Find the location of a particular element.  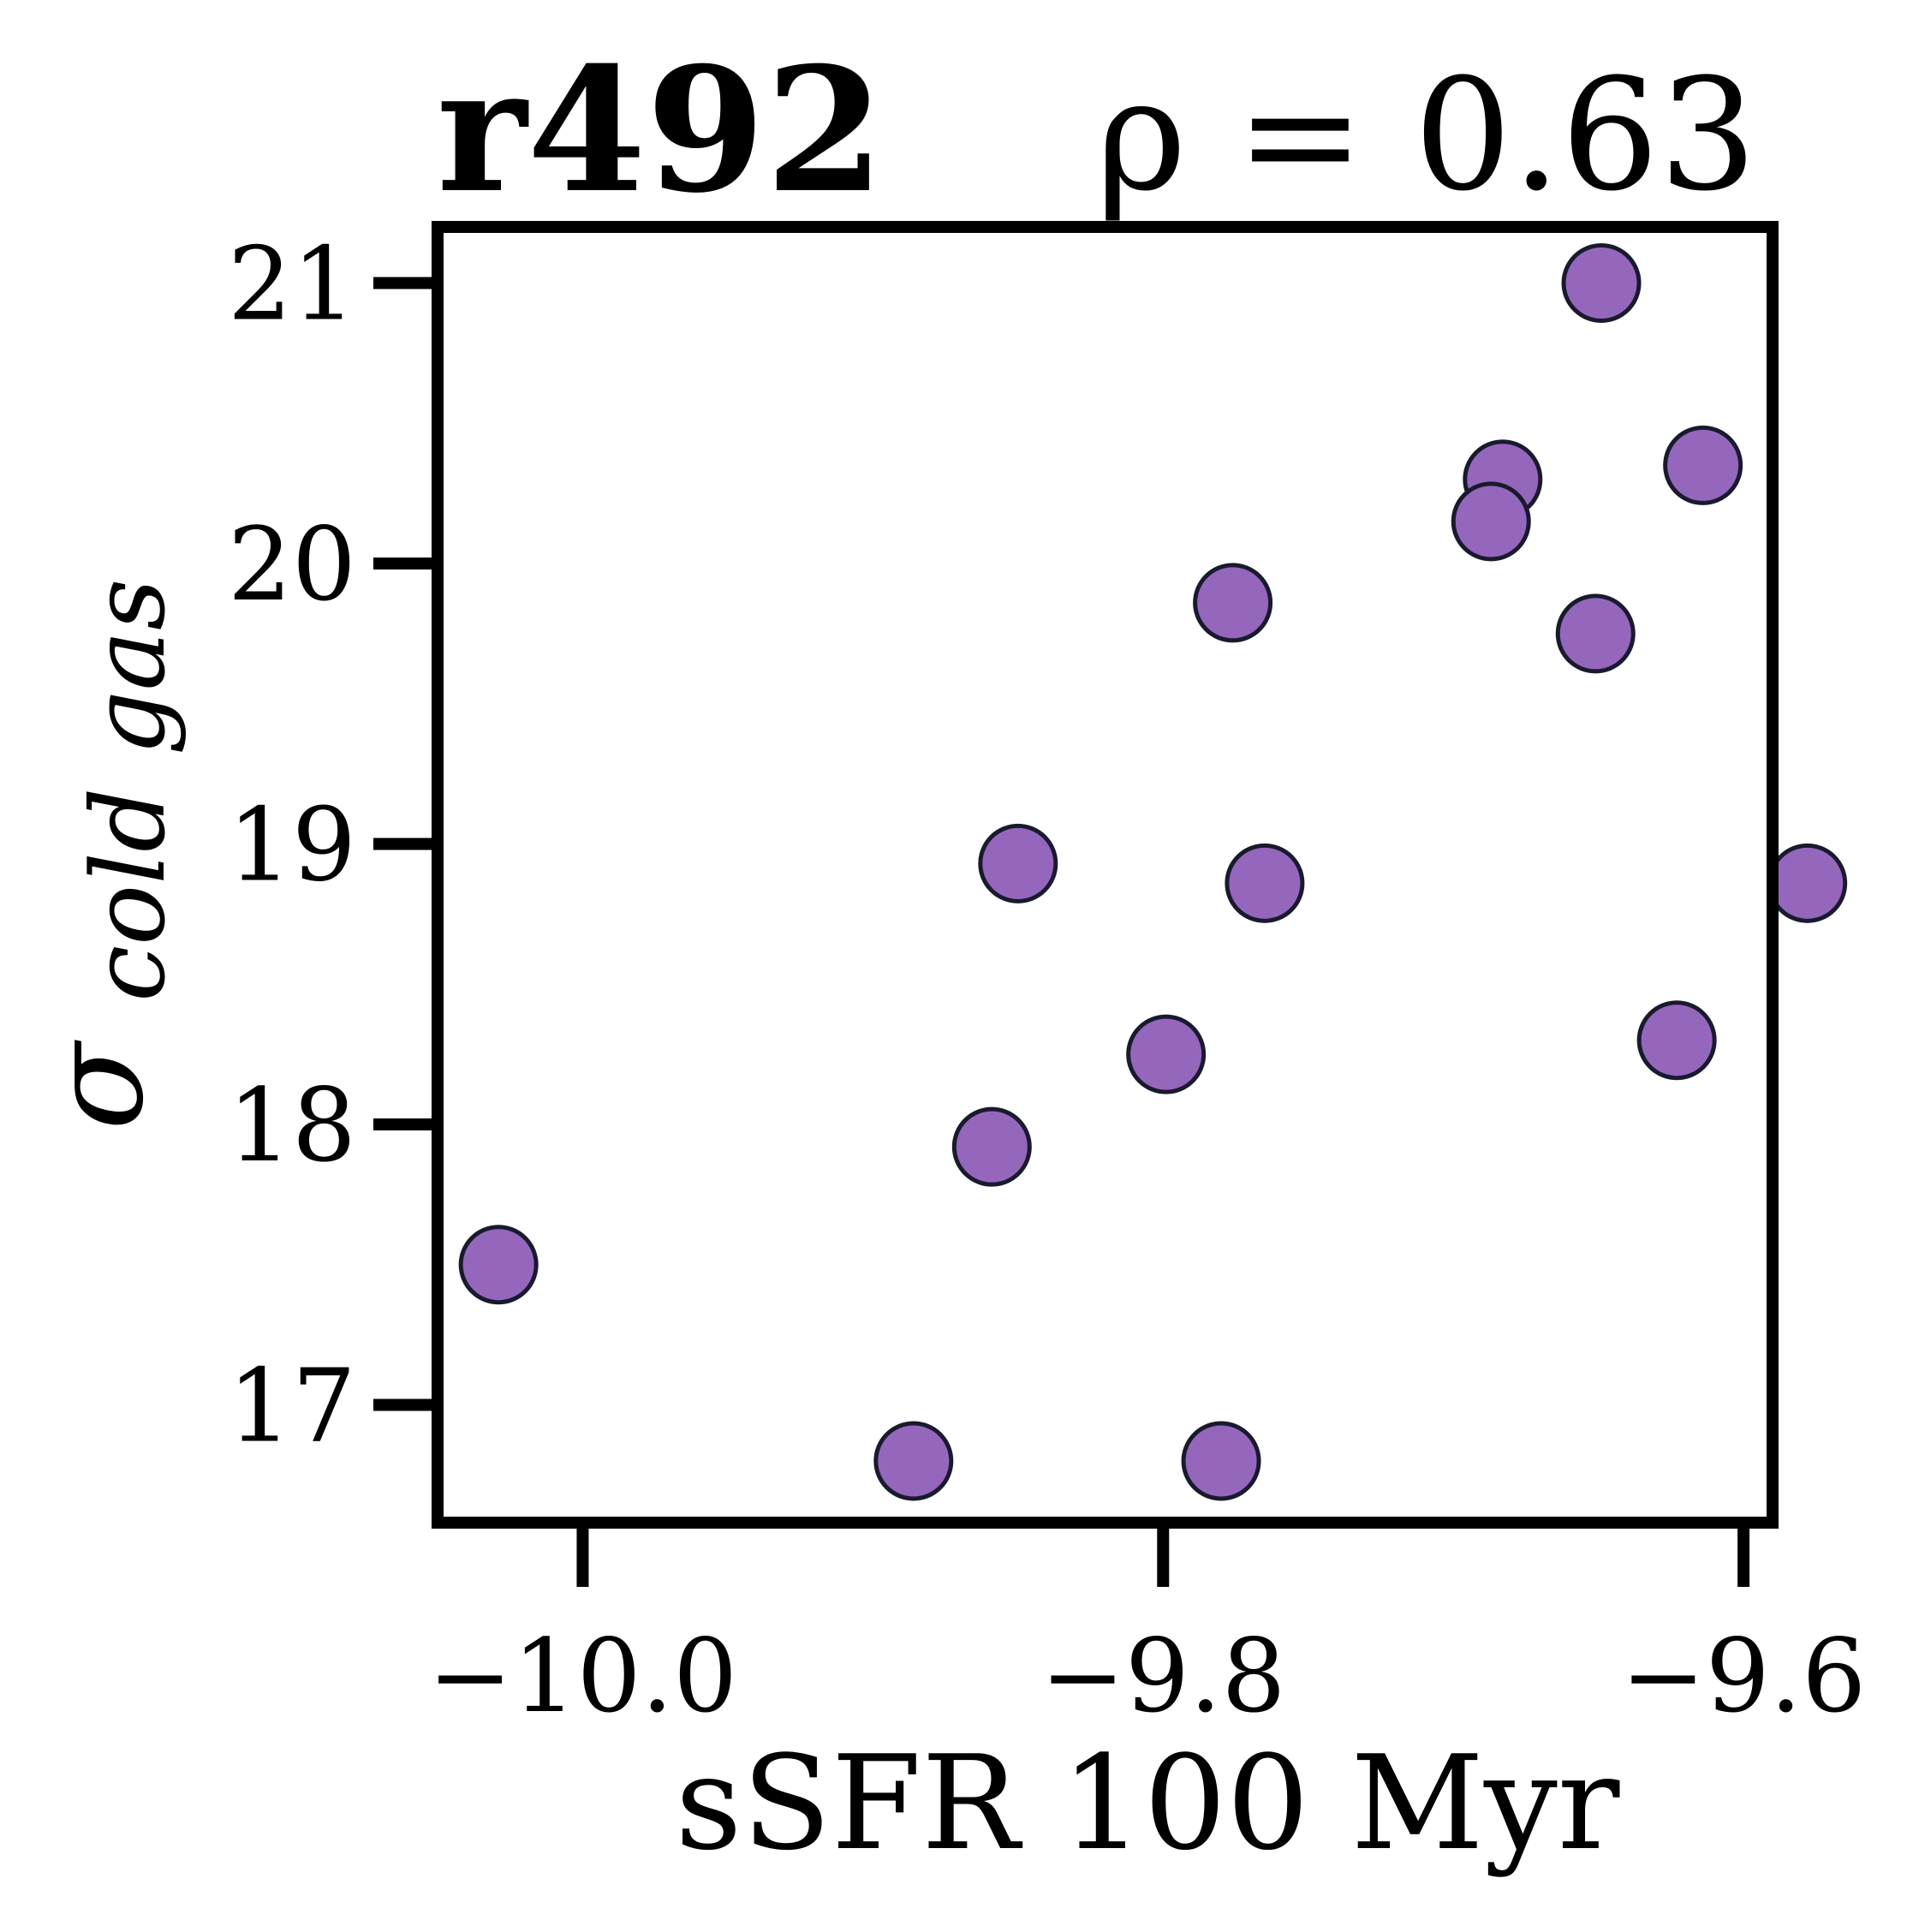

x-tick-label: −9.6 is located at coordinates (1744, 1676).